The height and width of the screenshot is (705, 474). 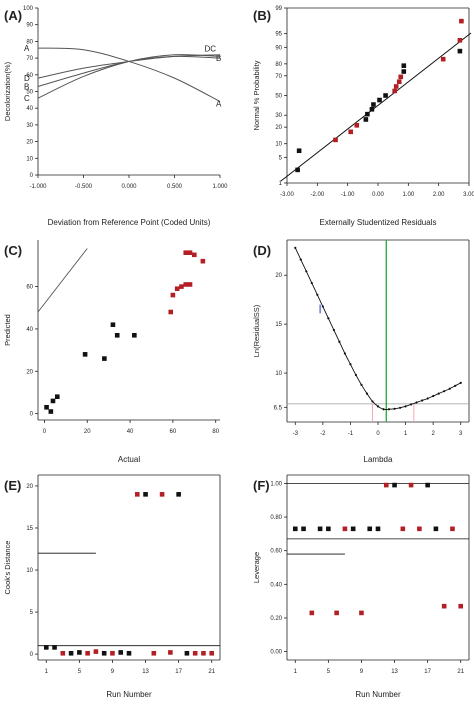 What do you see at coordinates (278, 9) in the screenshot?
I see `y-tick-label: 99` at bounding box center [278, 9].